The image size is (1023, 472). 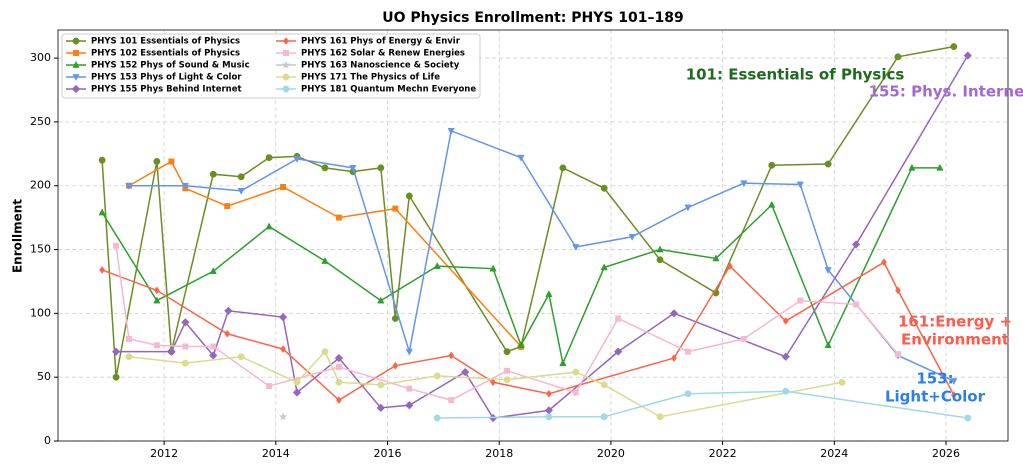 I want to click on legend-label: PHYS 153 Phys of Light & Color, so click(x=166, y=78).